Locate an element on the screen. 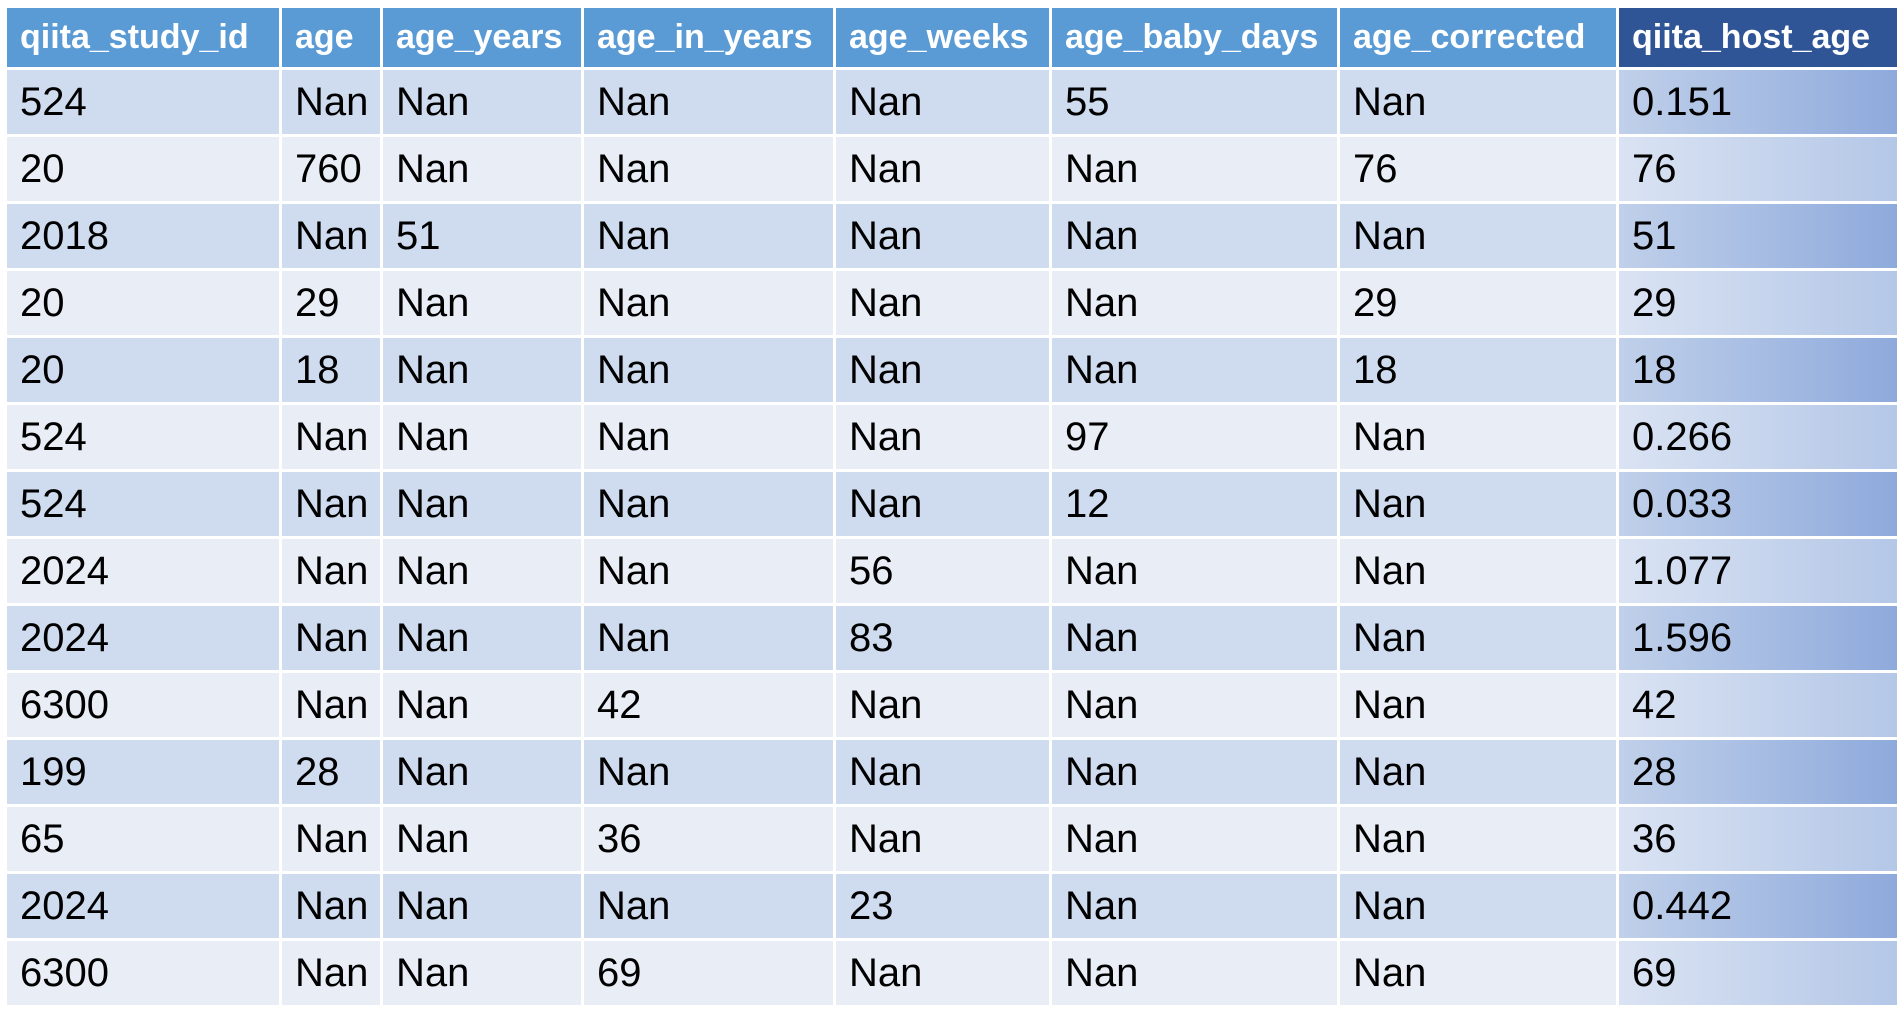  table-cell-qiita-host-age: 36 is located at coordinates (1758, 840).